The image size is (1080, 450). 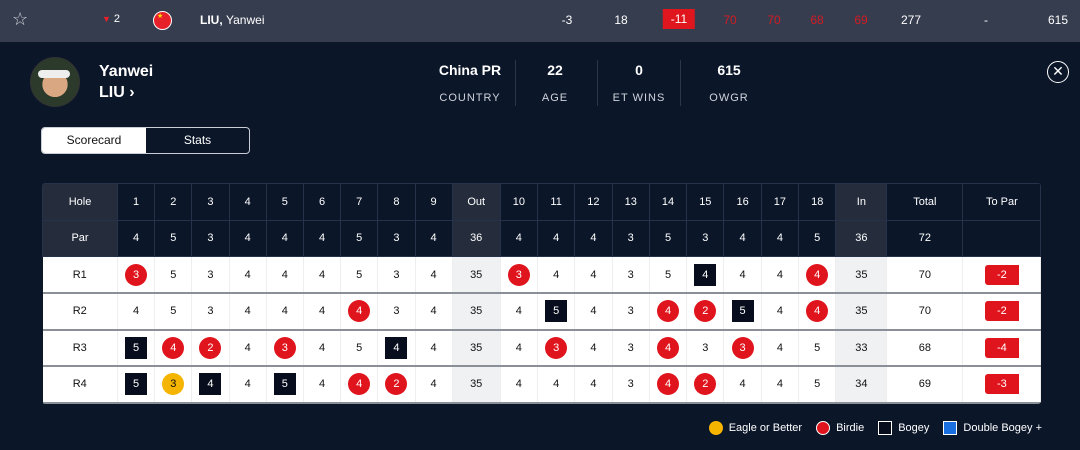 What do you see at coordinates (126, 71) in the screenshot?
I see `player-first-name: Yanwei` at bounding box center [126, 71].